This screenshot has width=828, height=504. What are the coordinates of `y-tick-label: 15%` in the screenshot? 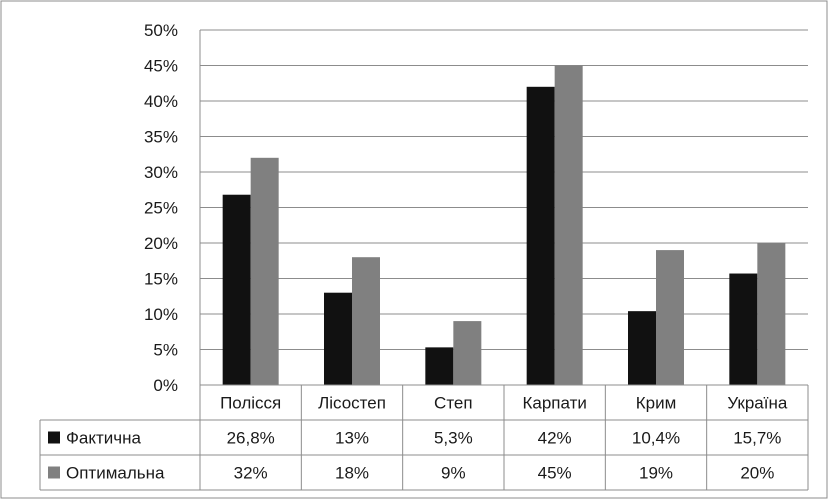 It's located at (161, 279).